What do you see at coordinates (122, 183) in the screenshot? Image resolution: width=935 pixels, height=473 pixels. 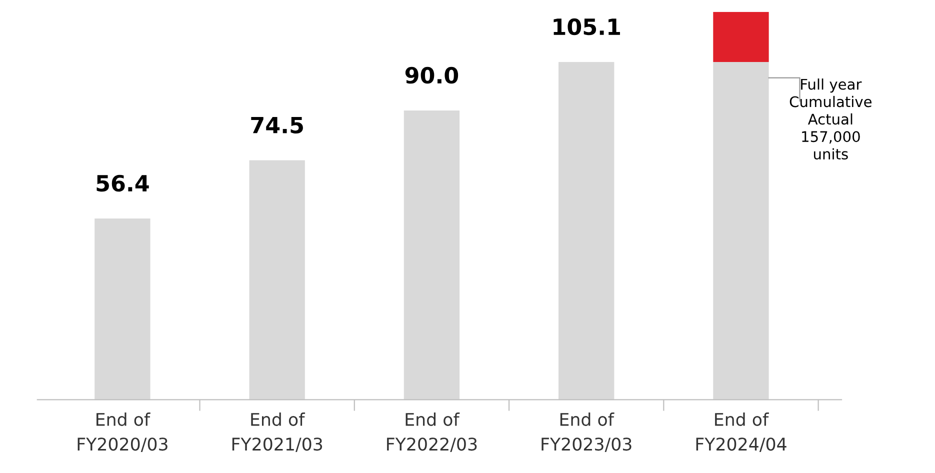 I see `data-label: 56.4` at bounding box center [122, 183].